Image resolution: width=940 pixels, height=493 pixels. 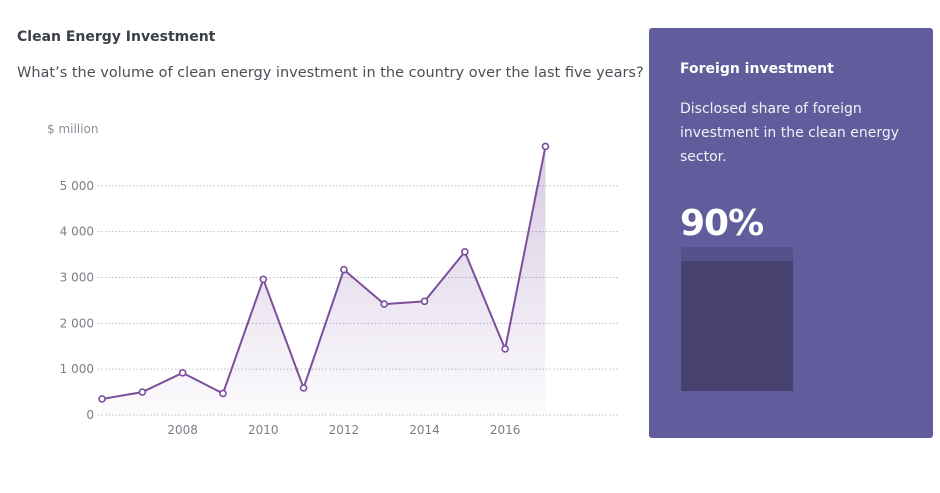 What do you see at coordinates (505, 430) in the screenshot?
I see `x-tick-label: 2016` at bounding box center [505, 430].